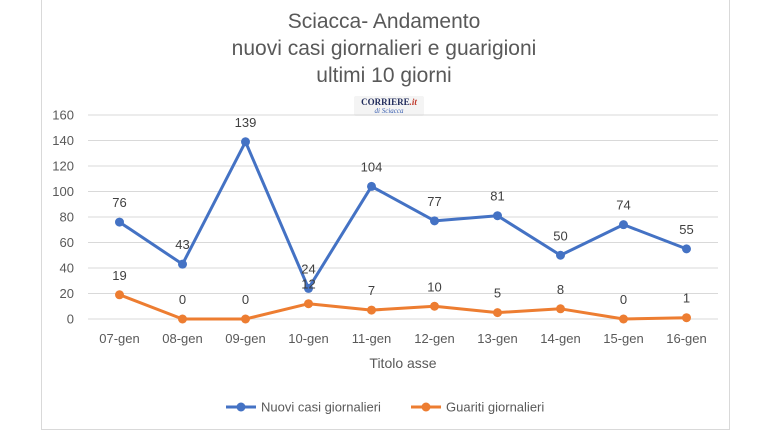  Describe the element at coordinates (67, 217) in the screenshot. I see `y-tick-label: 80` at that location.